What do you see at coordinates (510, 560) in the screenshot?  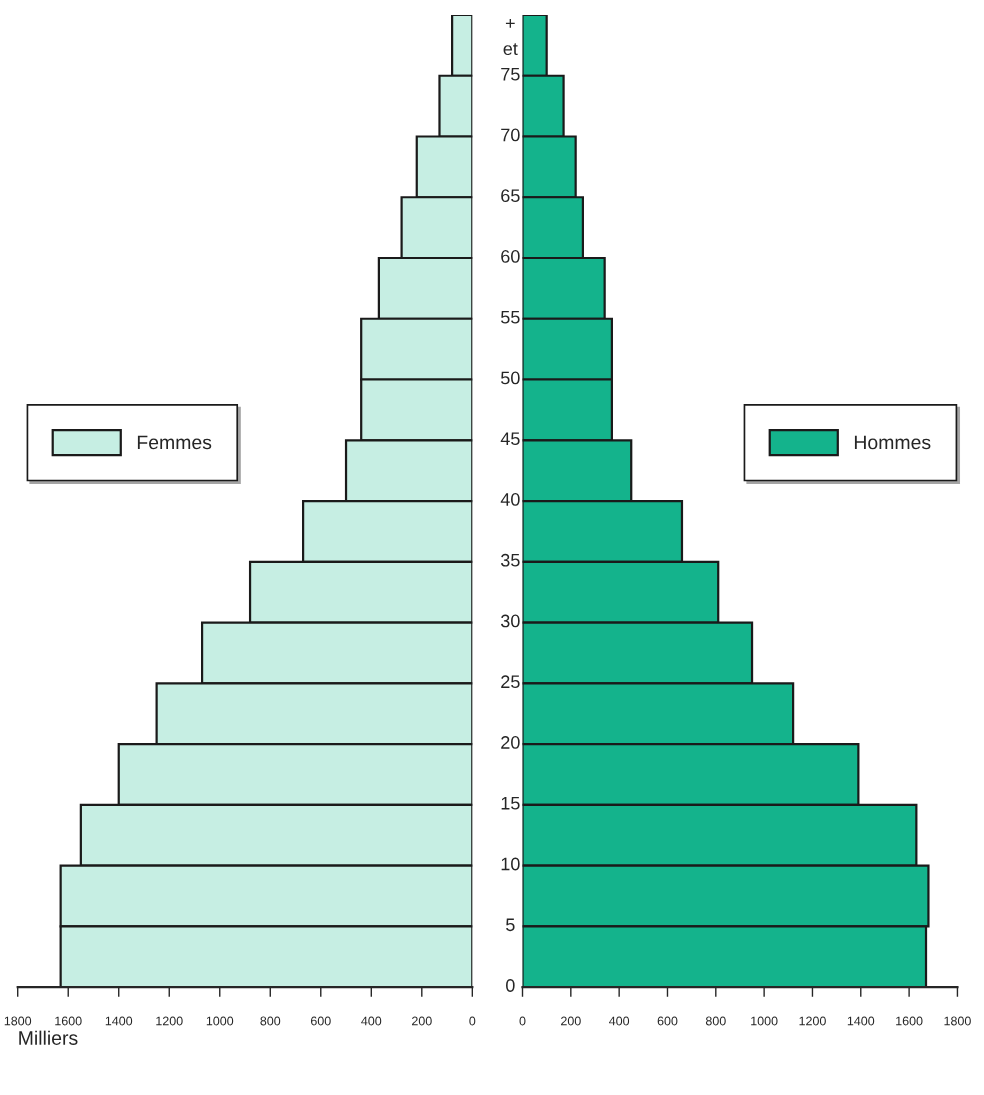 I see `y-tick-label: 35` at bounding box center [510, 560].